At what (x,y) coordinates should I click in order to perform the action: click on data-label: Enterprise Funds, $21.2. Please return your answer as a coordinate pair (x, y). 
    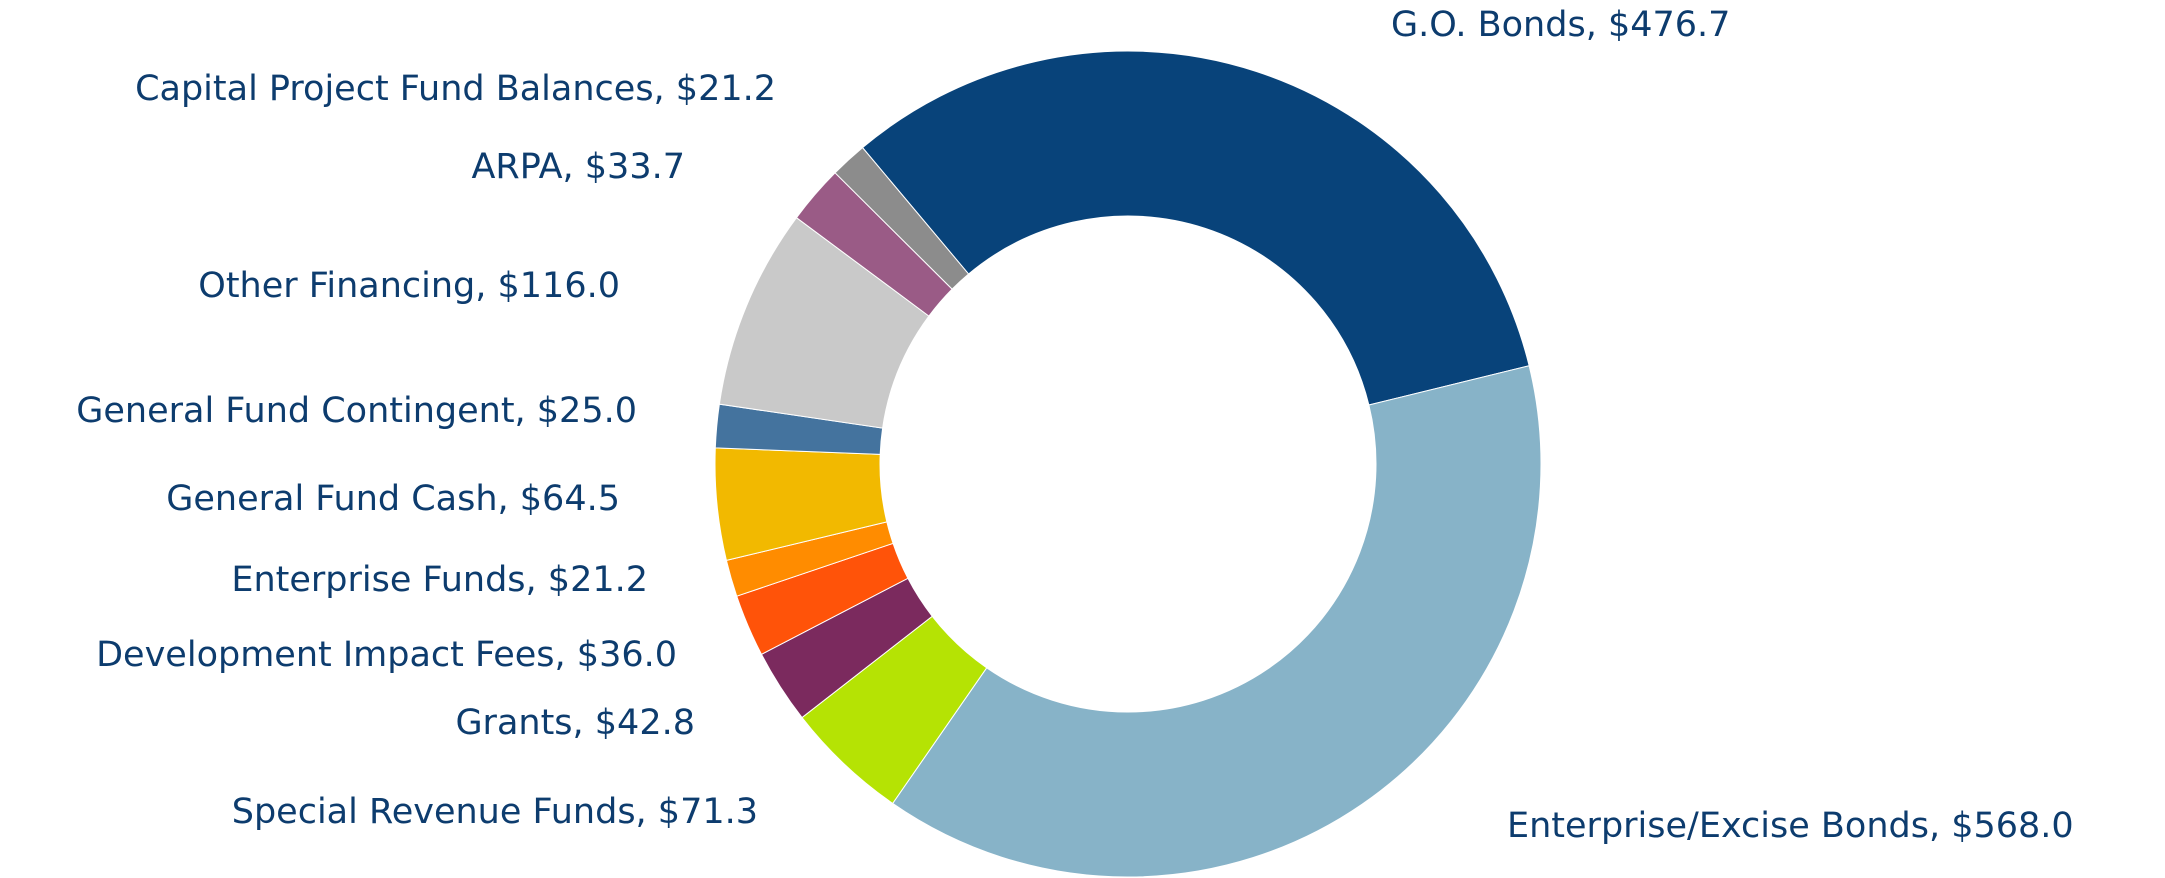
    Looking at the image, I should click on (439, 580).